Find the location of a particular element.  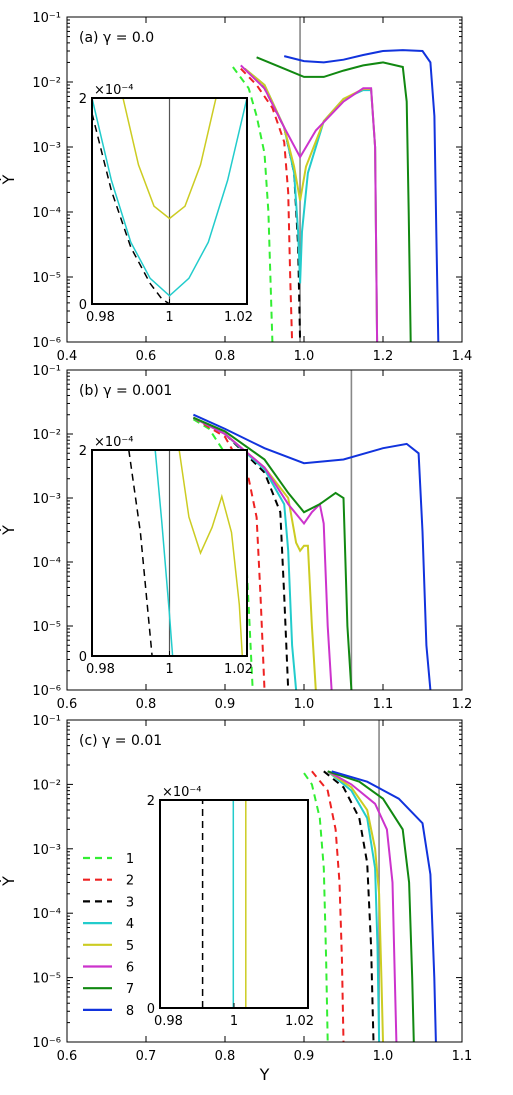

panel-label: (c) γ = 0.01 is located at coordinates (120, 741).